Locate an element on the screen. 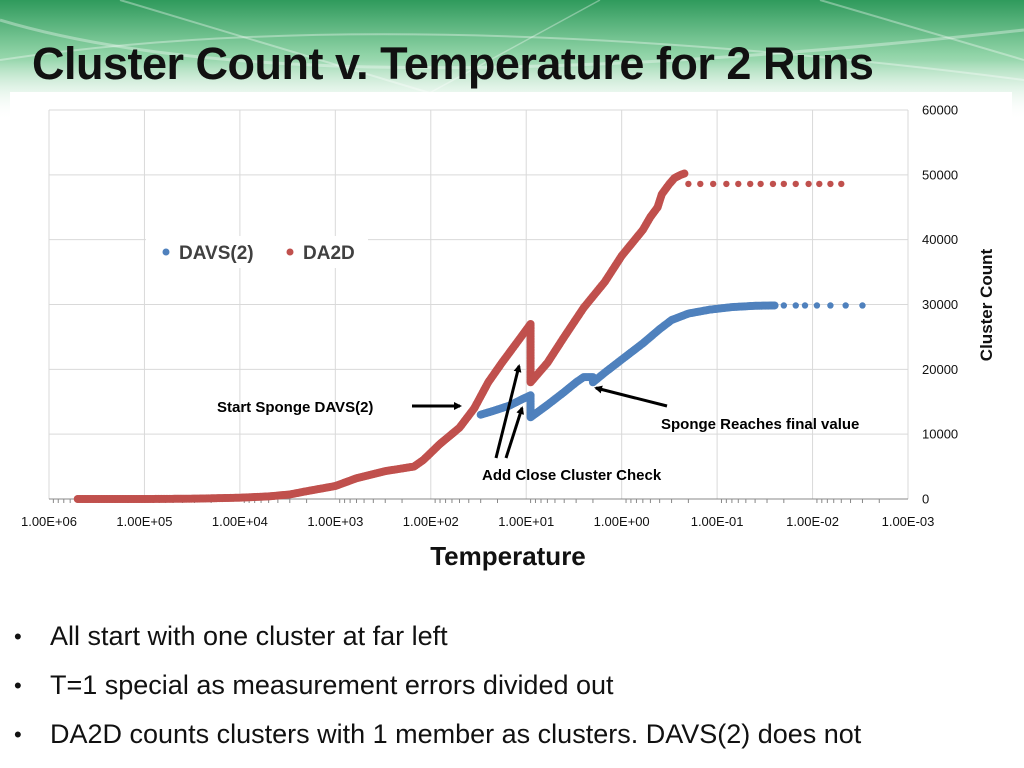  y-tick-label: 30000 is located at coordinates (940, 304).